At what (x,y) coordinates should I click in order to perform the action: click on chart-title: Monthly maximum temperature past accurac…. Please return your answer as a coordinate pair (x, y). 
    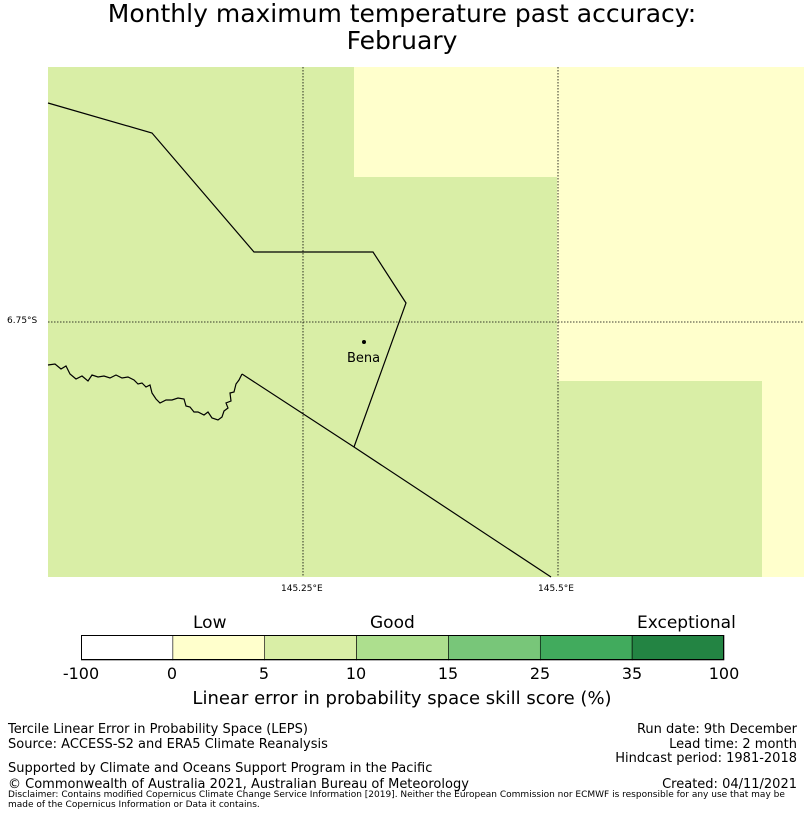
    Looking at the image, I should click on (402, 27).